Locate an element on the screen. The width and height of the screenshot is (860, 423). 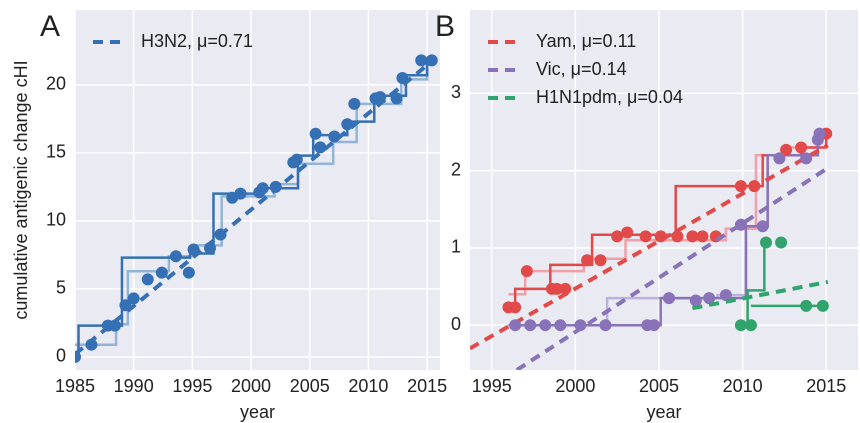
x-tick-label: 1990 is located at coordinates (134, 386).